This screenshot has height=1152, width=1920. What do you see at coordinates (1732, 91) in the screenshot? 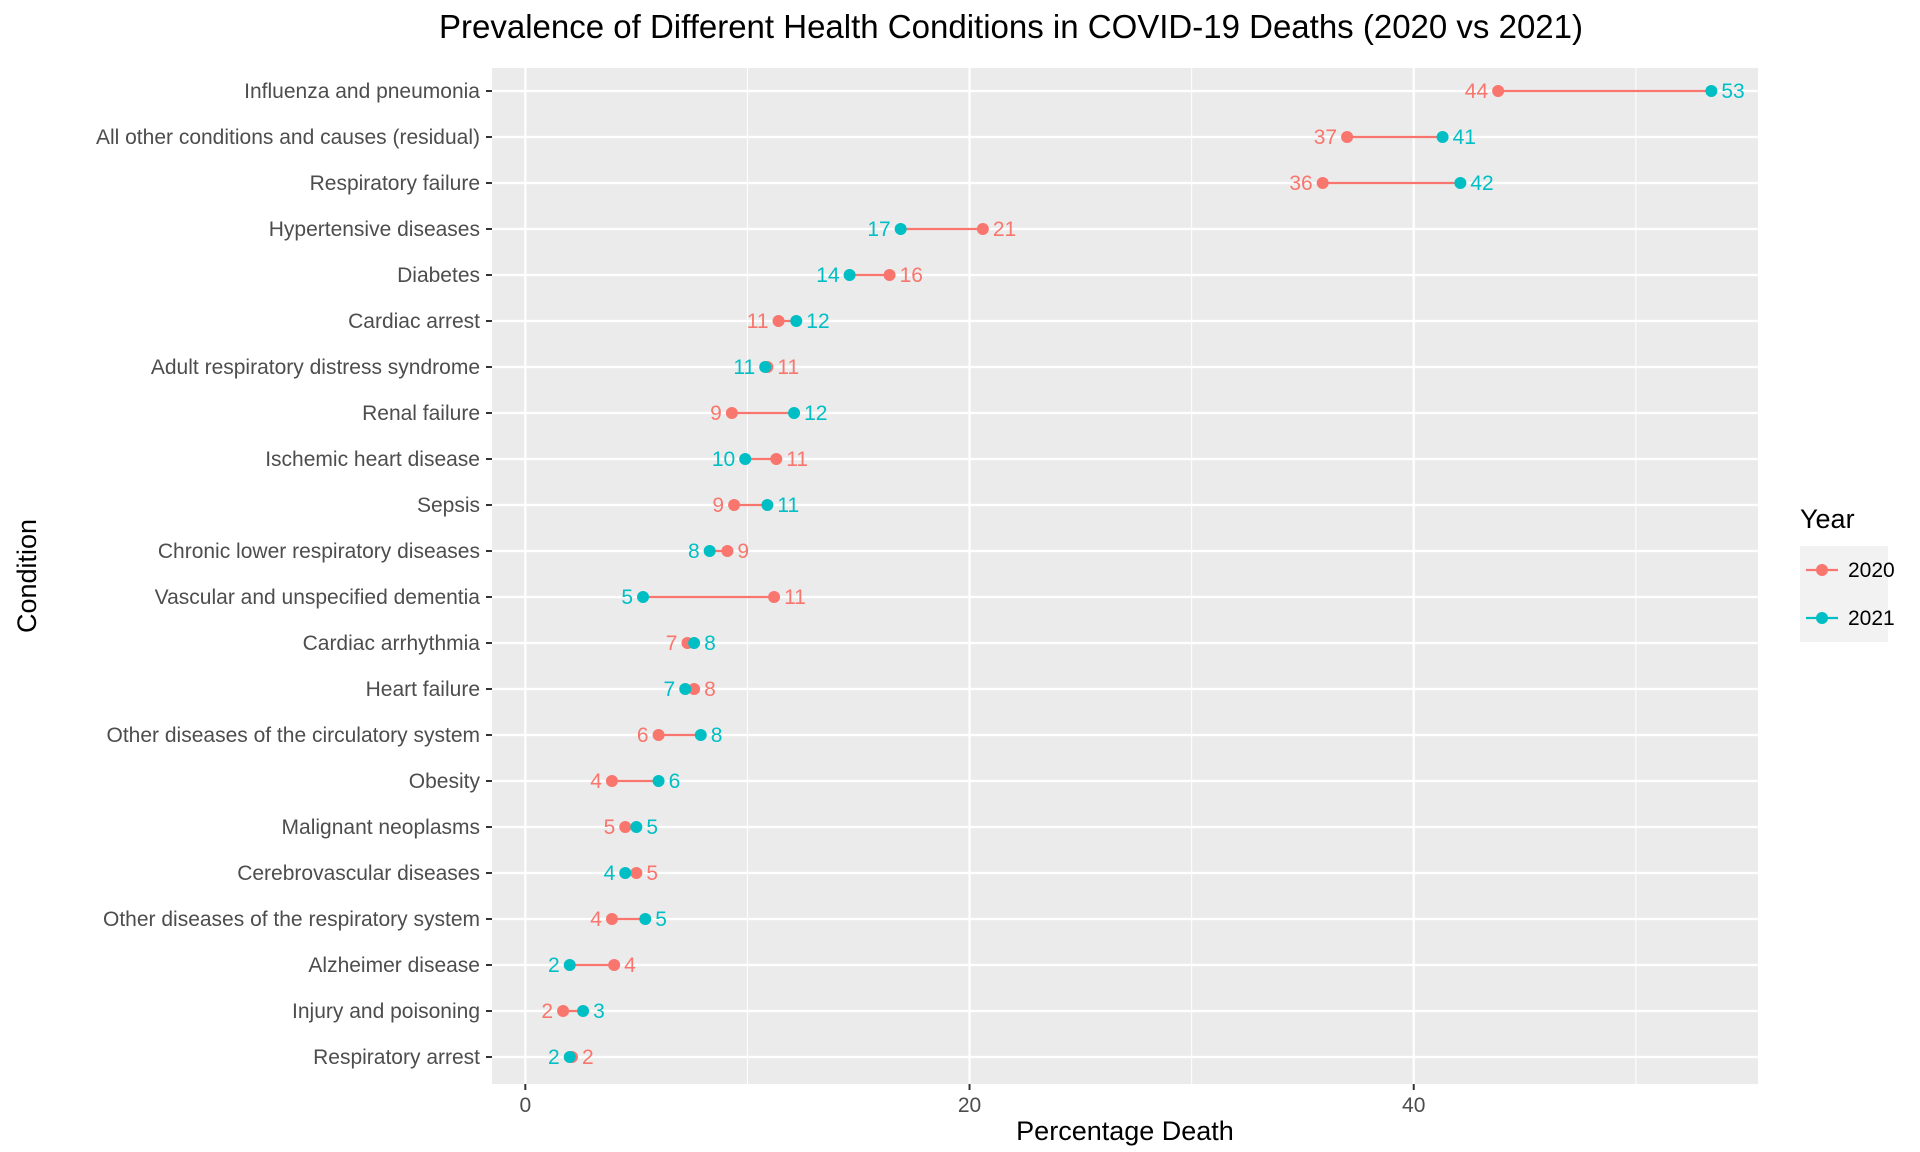
I see `value-label-2021: 53` at bounding box center [1732, 91].